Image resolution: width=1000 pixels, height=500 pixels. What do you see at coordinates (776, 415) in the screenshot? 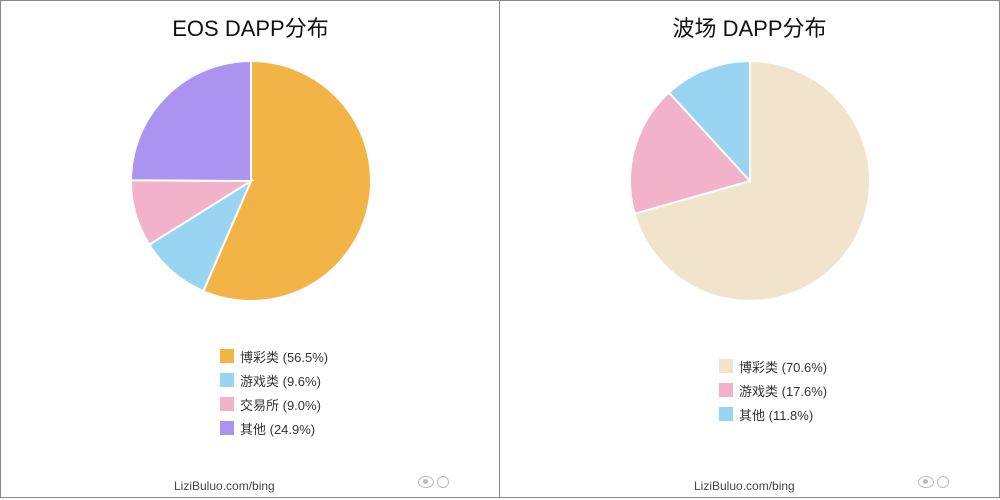
I see `legend-label: 其他 (11.8%)` at bounding box center [776, 415].